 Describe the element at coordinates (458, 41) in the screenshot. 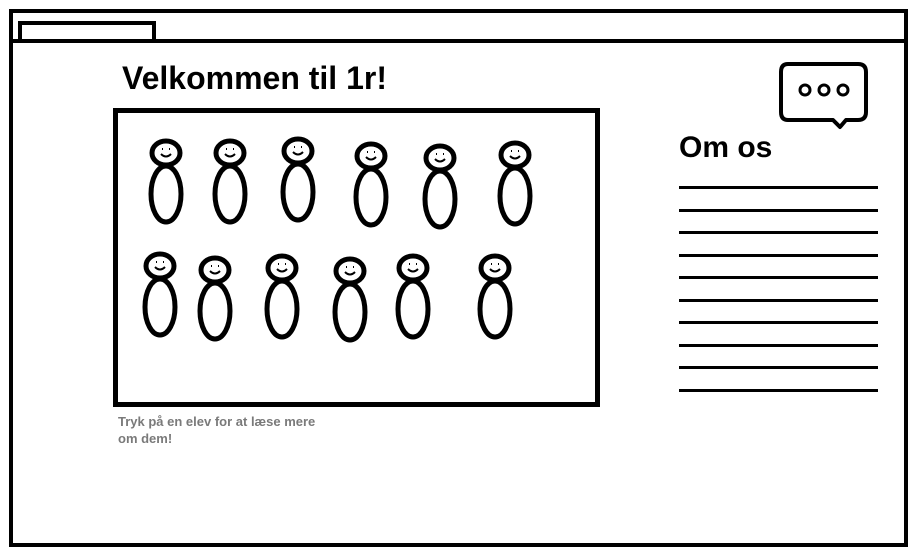

I see `tab-bar-divider` at that location.